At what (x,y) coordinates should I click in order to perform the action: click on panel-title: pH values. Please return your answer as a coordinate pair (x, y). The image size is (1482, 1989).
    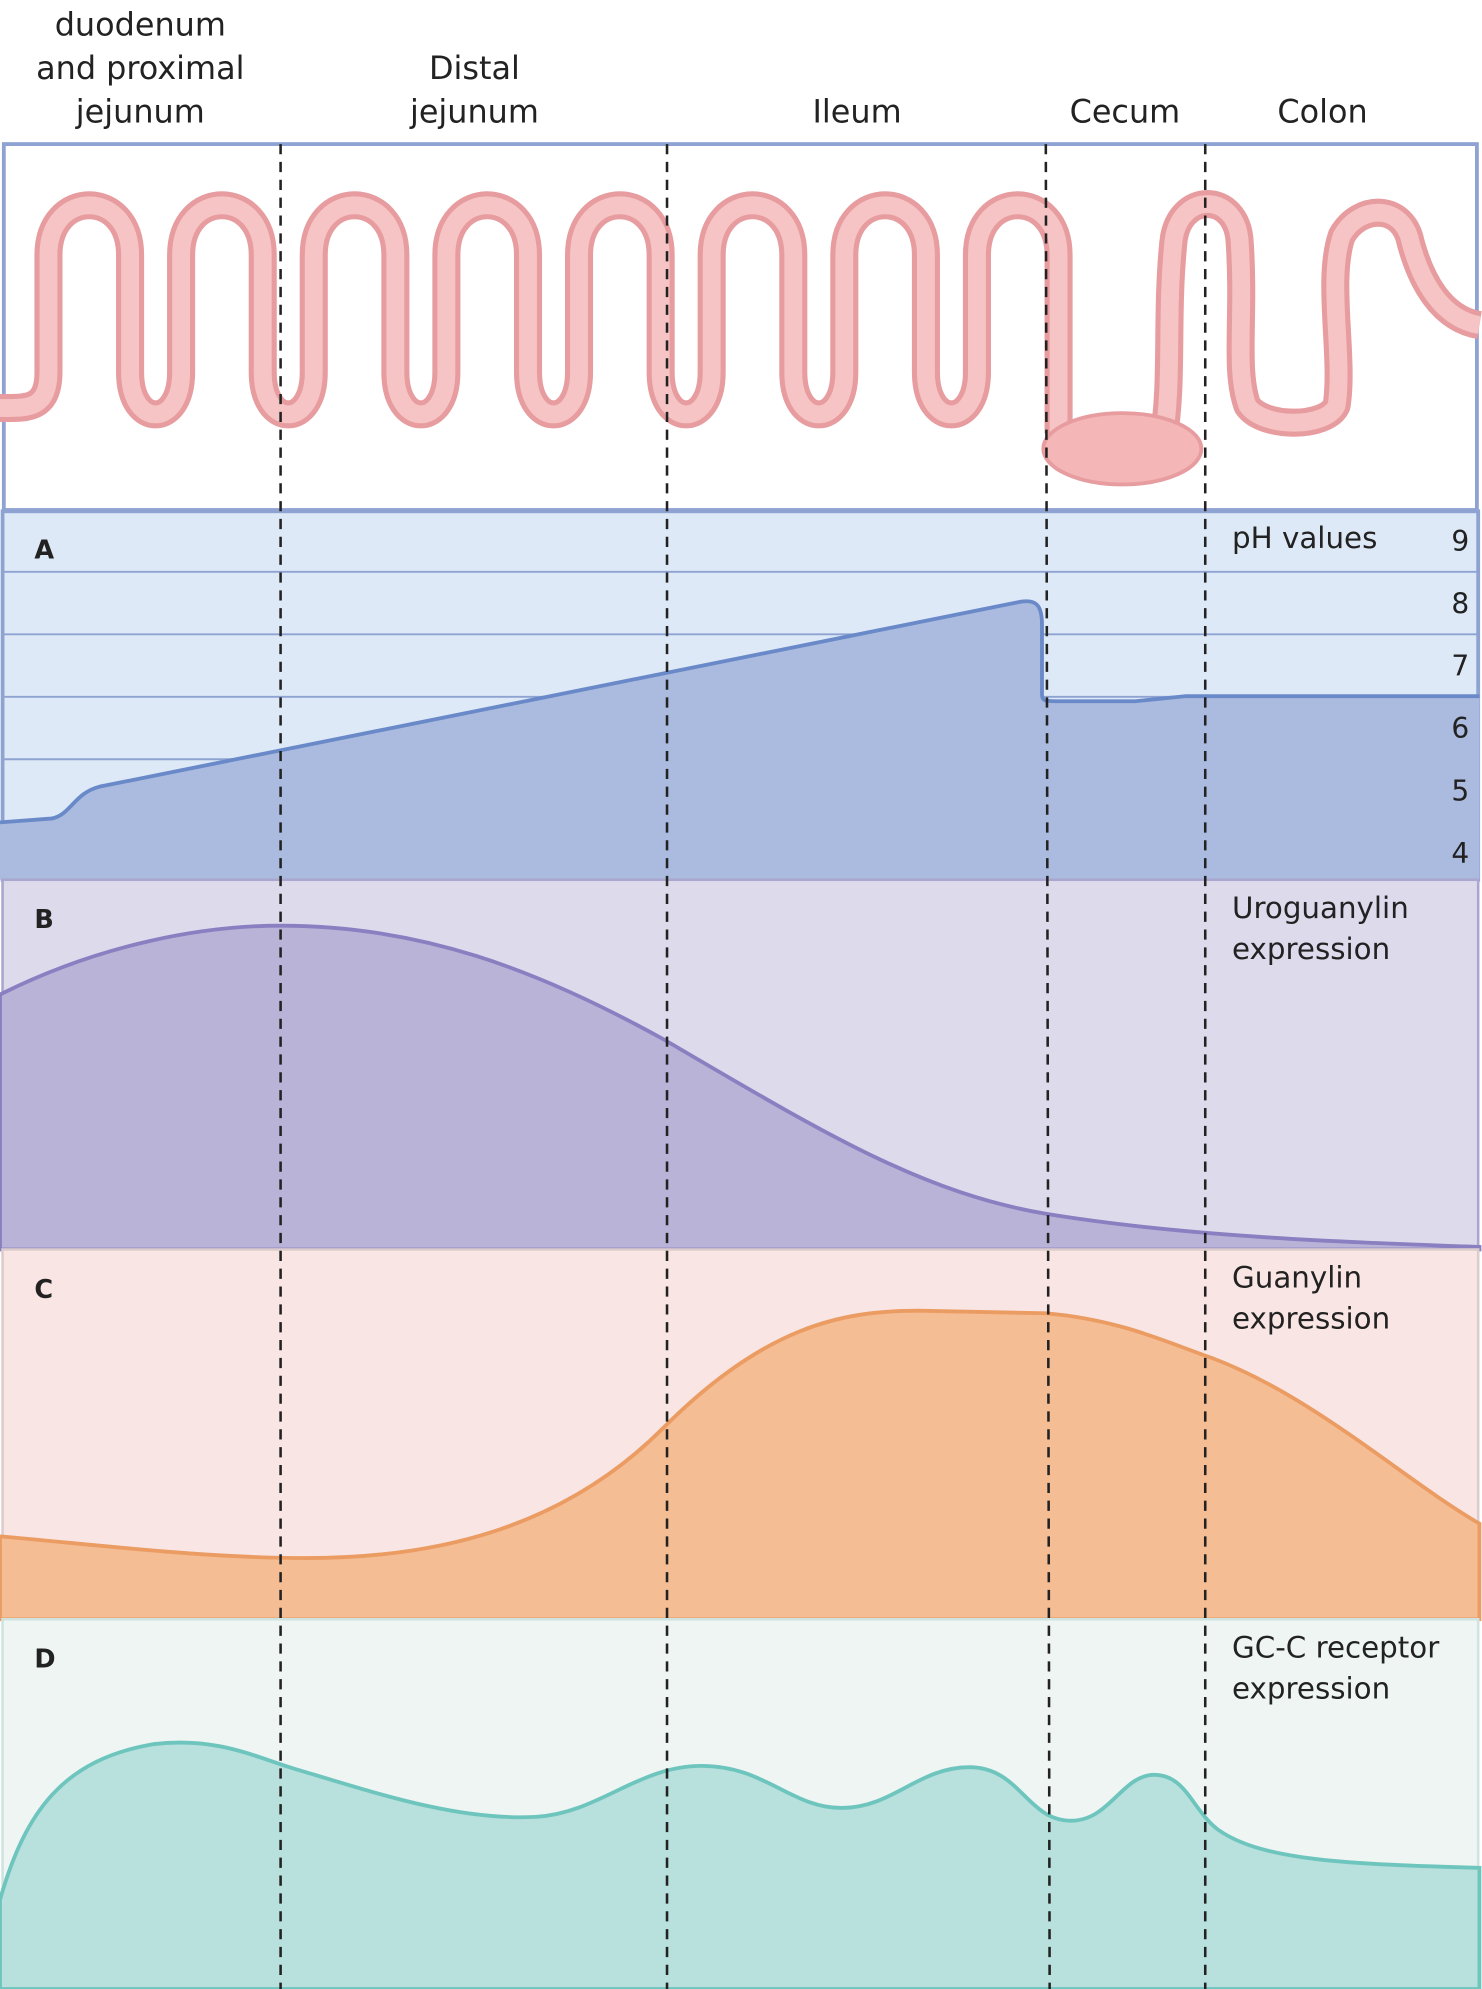
    Looking at the image, I should click on (1304, 538).